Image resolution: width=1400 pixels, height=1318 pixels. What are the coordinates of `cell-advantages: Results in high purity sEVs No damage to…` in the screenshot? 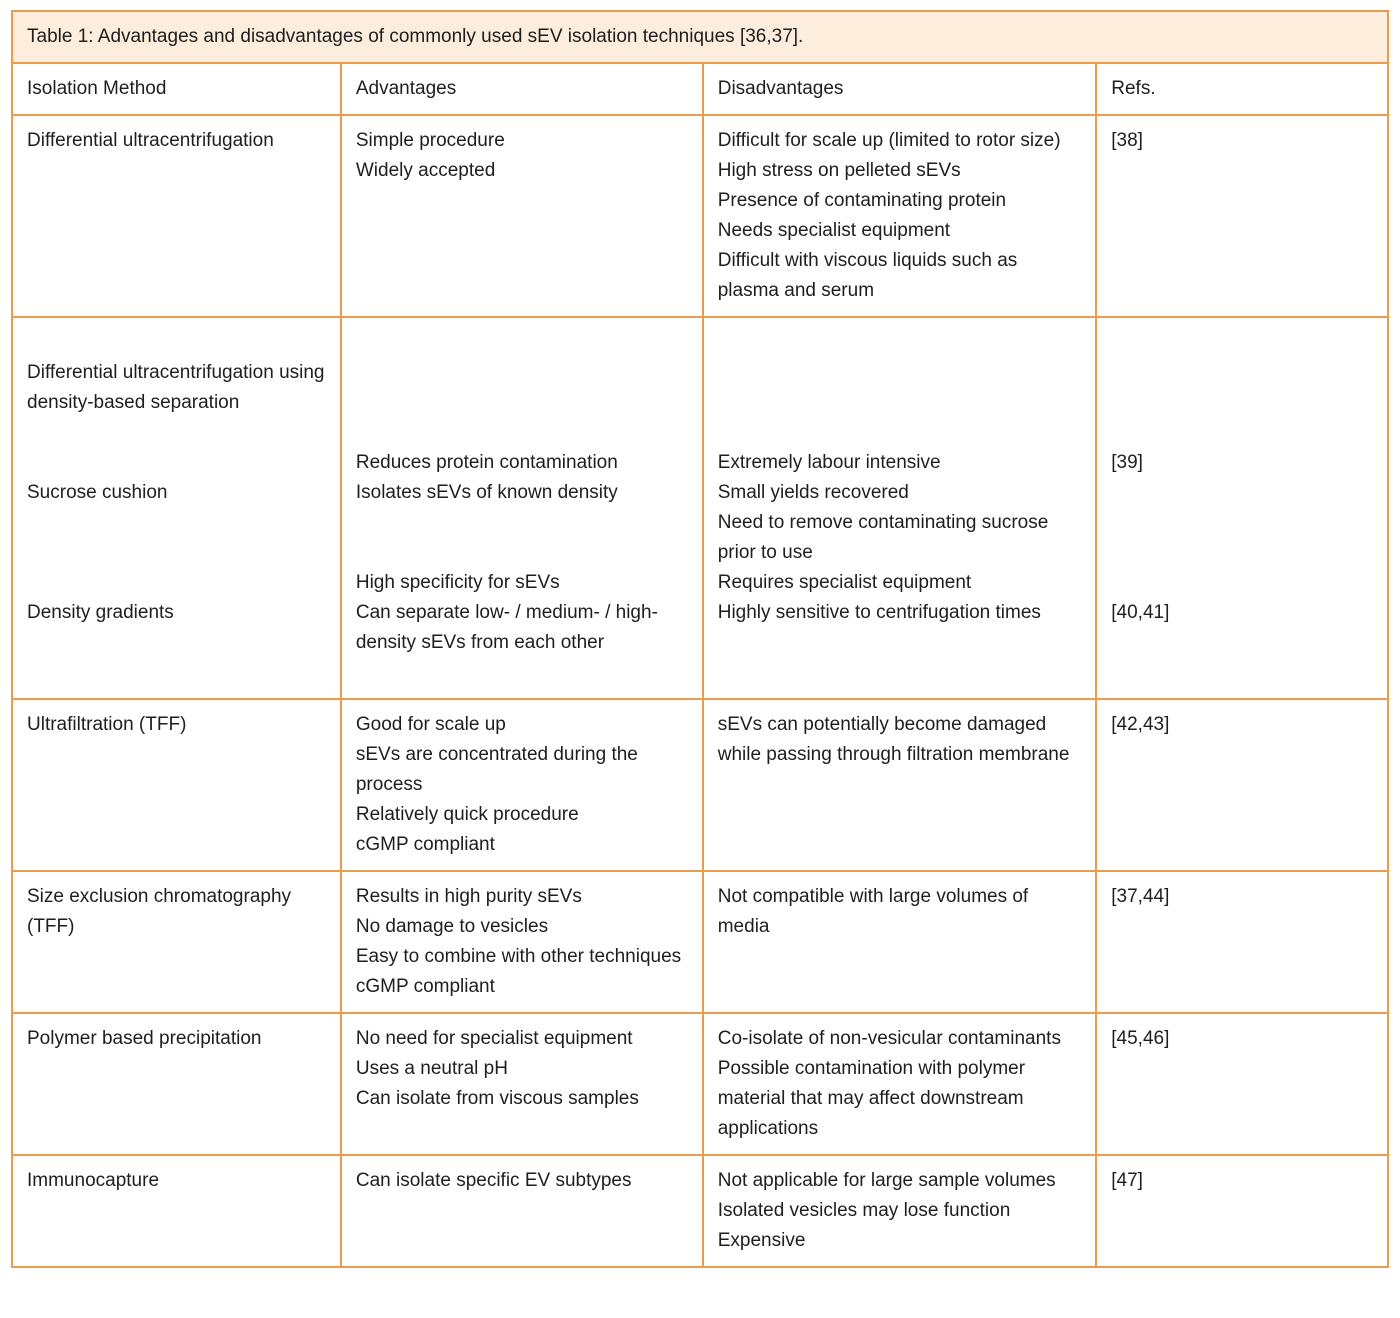 It's located at (521, 942).